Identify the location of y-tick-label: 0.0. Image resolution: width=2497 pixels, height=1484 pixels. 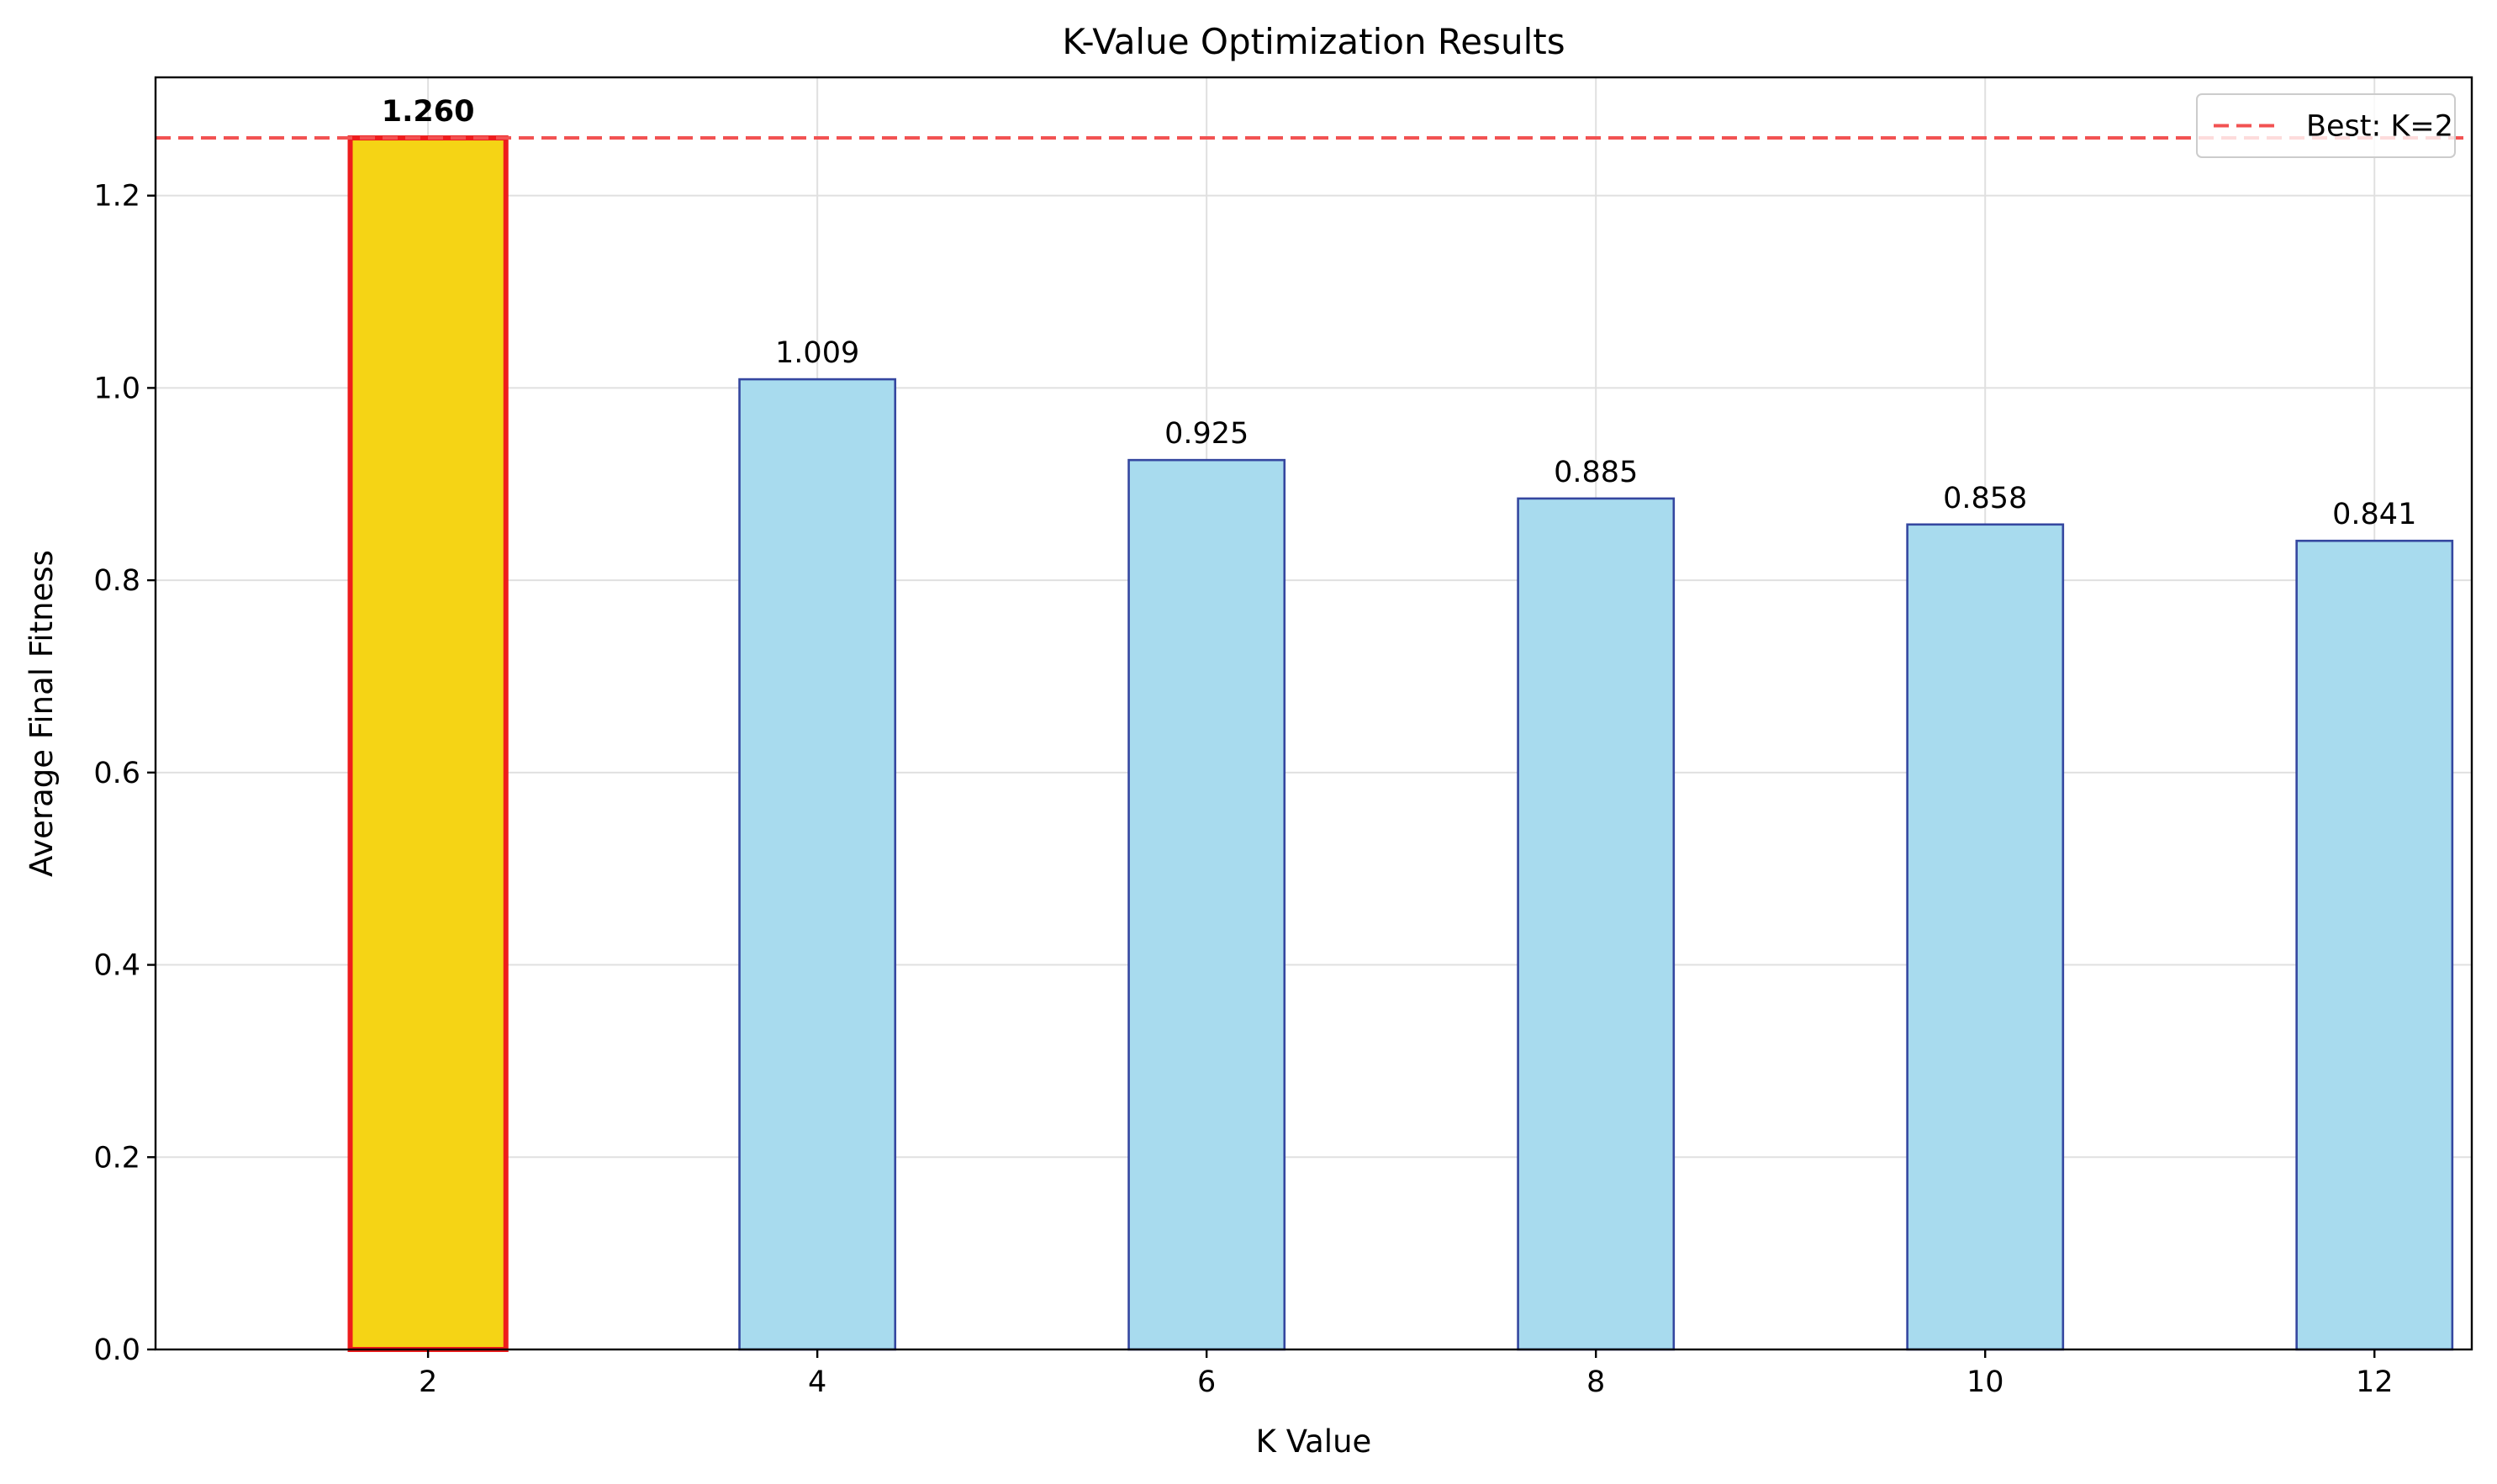
(116, 1350).